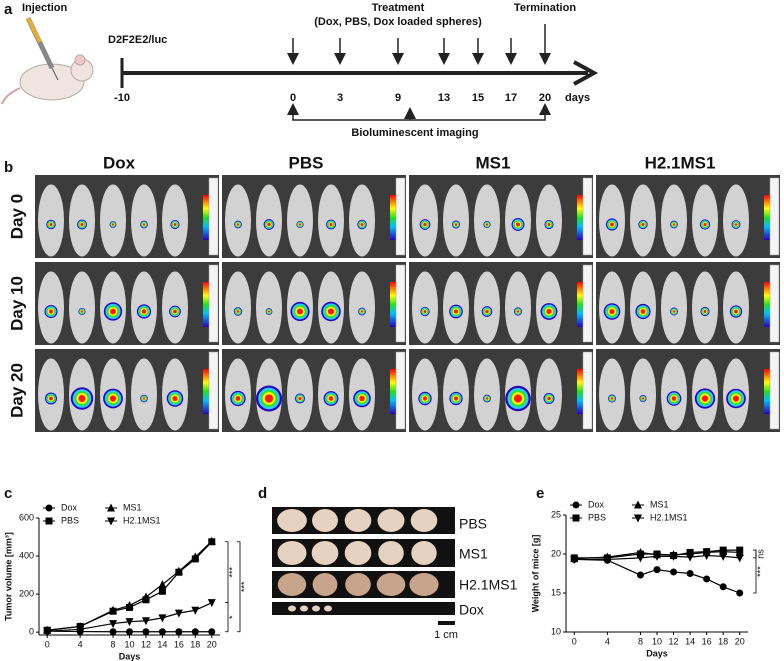 Image resolution: width=784 pixels, height=661 pixels. What do you see at coordinates (760, 554) in the screenshot?
I see `significance-label: ns` at bounding box center [760, 554].